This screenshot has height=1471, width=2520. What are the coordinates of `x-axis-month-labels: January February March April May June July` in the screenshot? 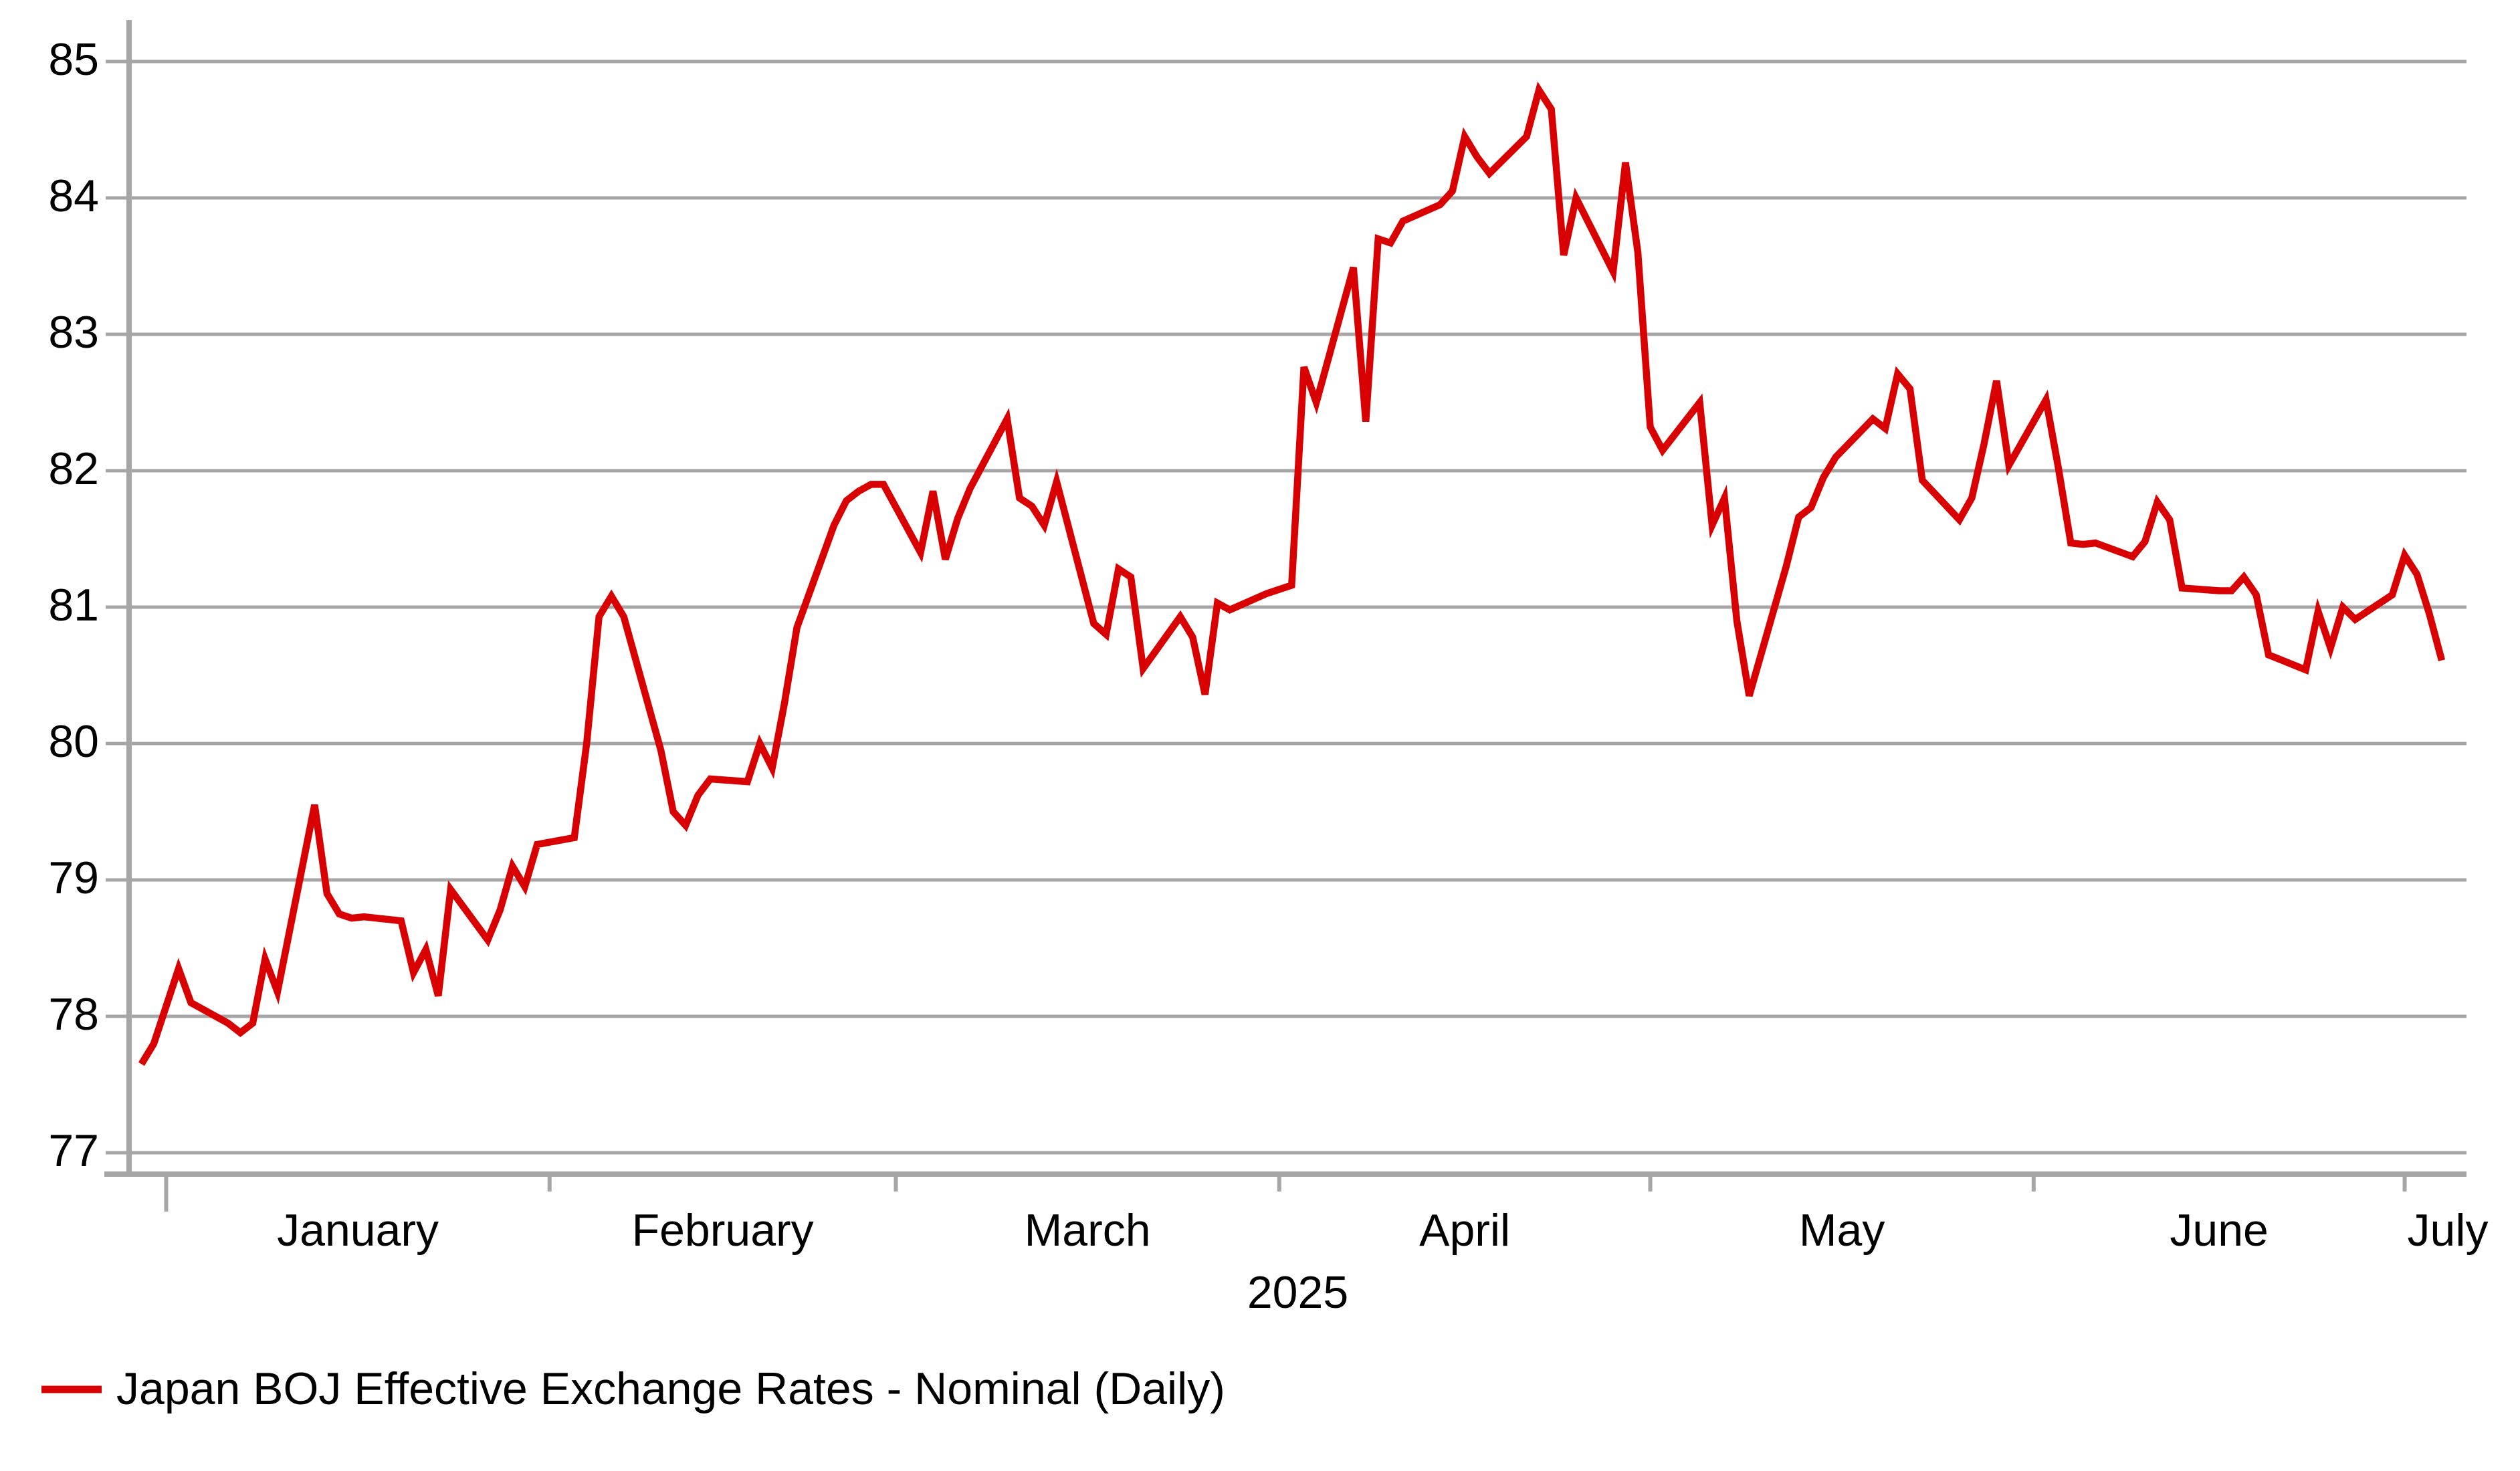 It's located at (1382, 1230).